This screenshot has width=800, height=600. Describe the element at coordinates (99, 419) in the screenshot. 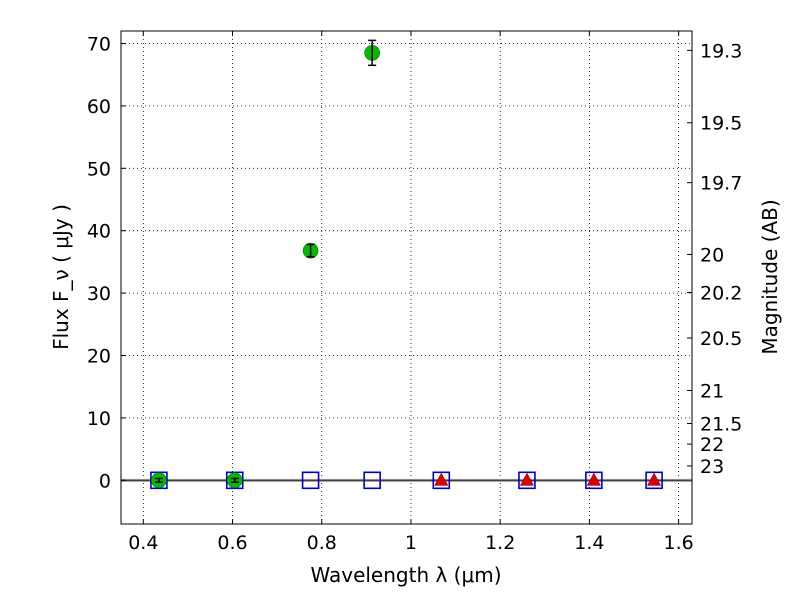

I see `y-tick-label: 10` at that location.